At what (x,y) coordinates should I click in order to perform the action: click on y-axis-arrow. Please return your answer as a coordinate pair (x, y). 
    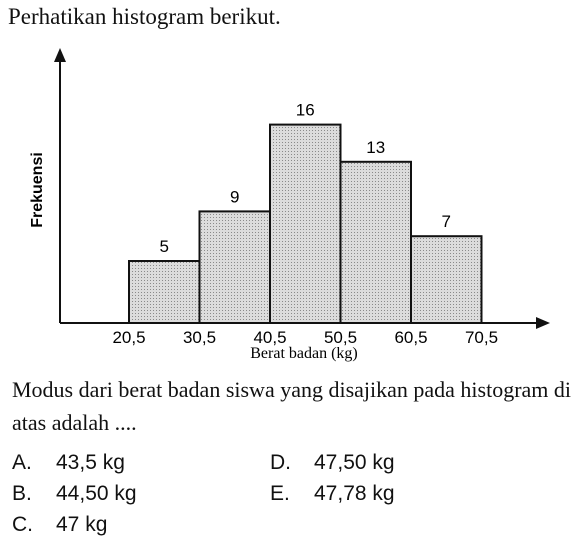
    Looking at the image, I should click on (60, 55).